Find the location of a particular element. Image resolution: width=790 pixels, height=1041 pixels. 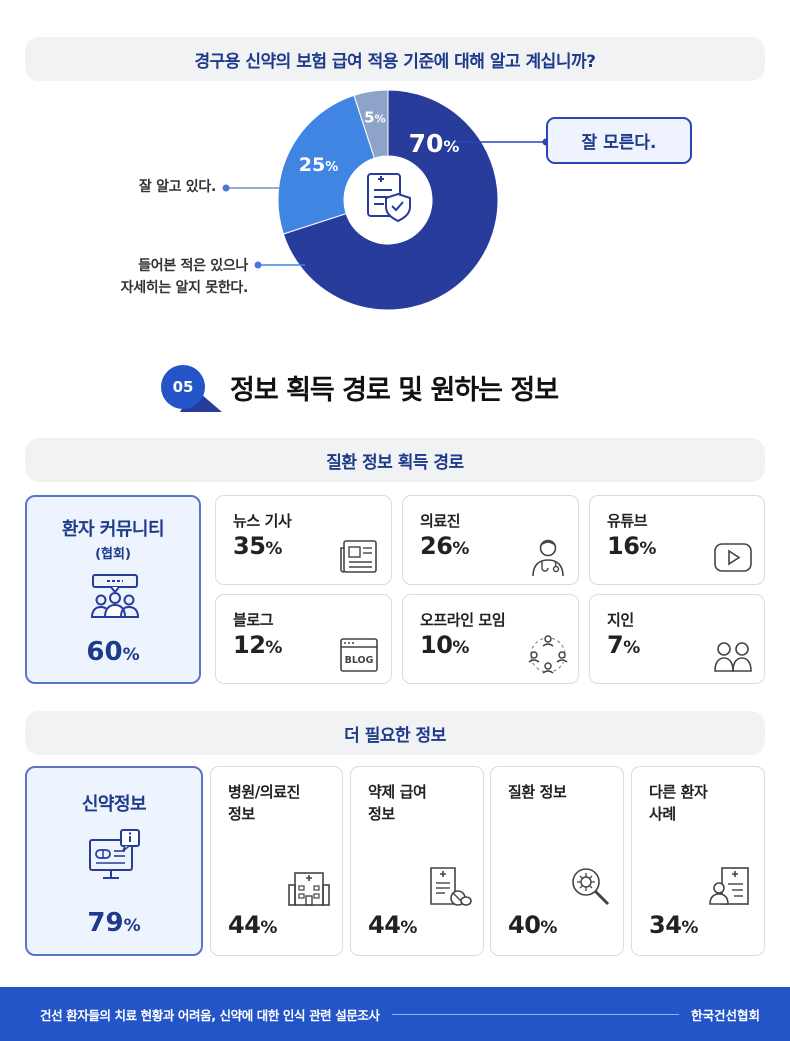

needs-title: 더 필요한 정보 is located at coordinates (395, 735).